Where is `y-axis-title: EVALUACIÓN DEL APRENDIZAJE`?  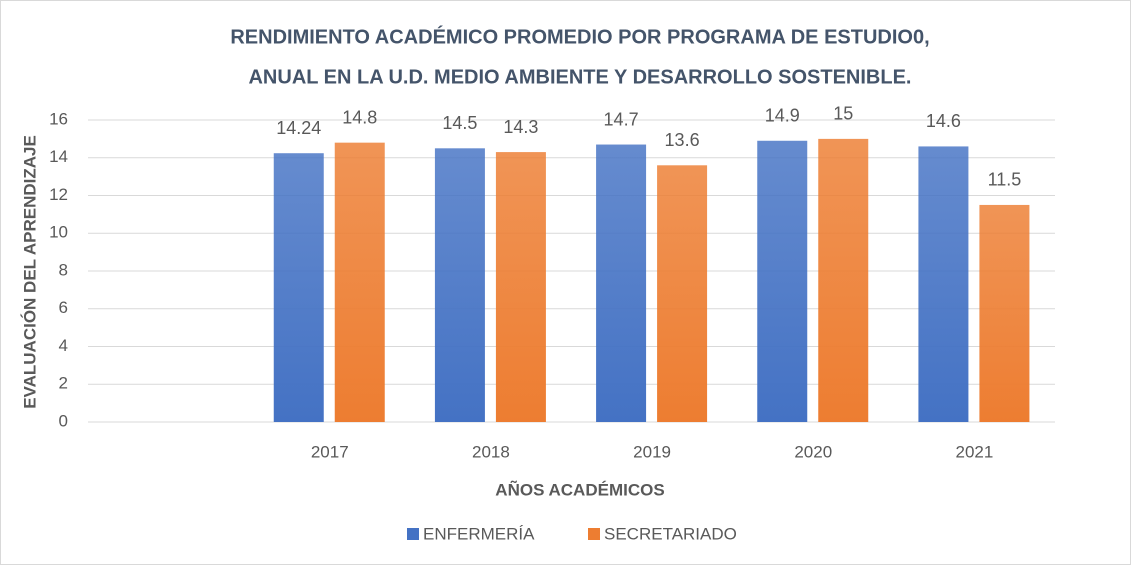 y-axis-title: EVALUACIÓN DEL APRENDIZAJE is located at coordinates (29, 272).